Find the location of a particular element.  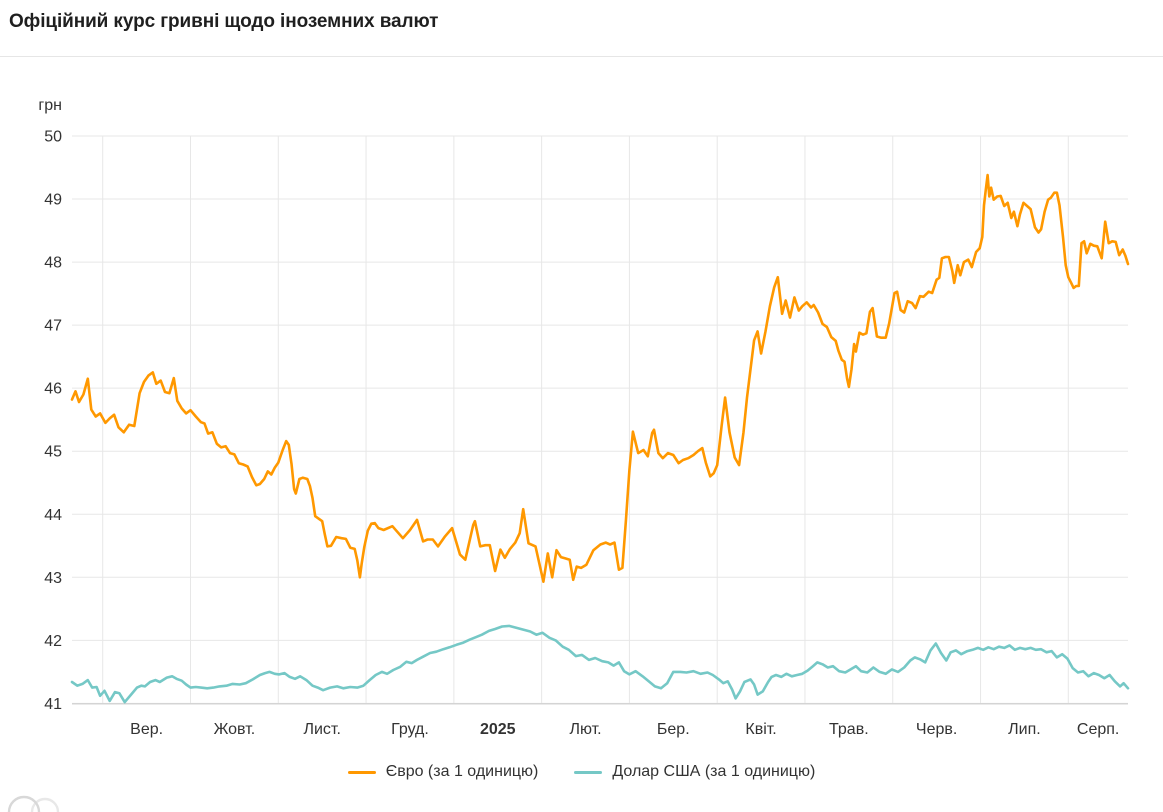

x-tick-label: Лют. is located at coordinates (585, 729).